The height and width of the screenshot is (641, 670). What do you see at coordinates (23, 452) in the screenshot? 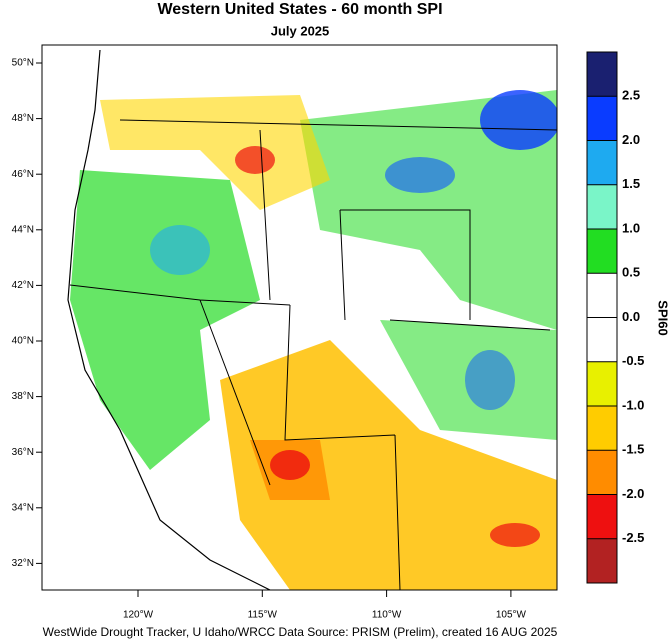
I see `lat-label: 36°N` at bounding box center [23, 452].